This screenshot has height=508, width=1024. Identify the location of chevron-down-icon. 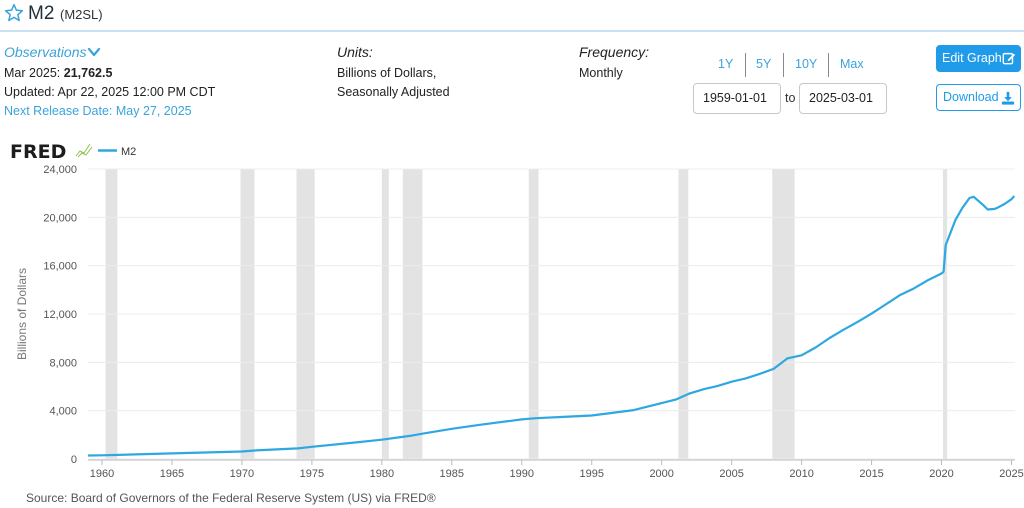
(94, 52).